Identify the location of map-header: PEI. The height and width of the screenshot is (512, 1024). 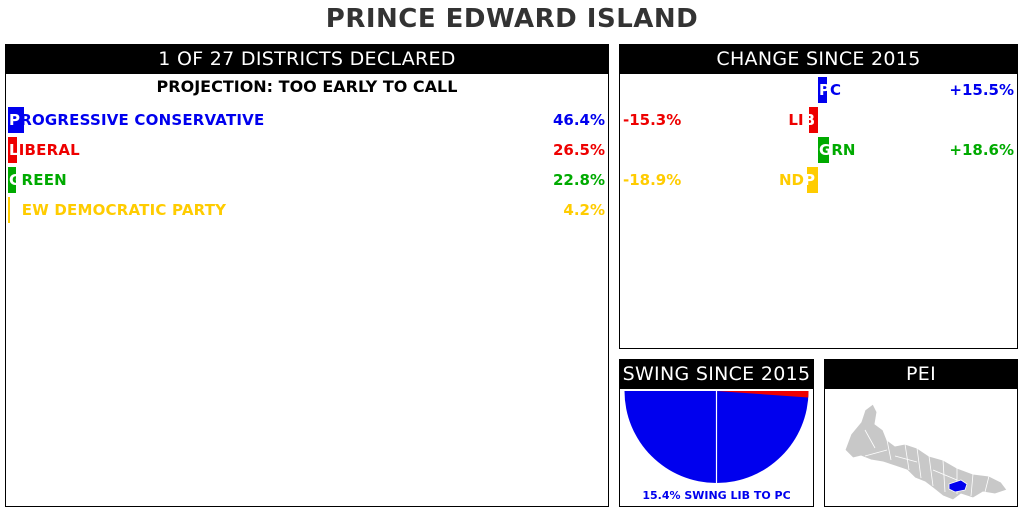
(921, 374).